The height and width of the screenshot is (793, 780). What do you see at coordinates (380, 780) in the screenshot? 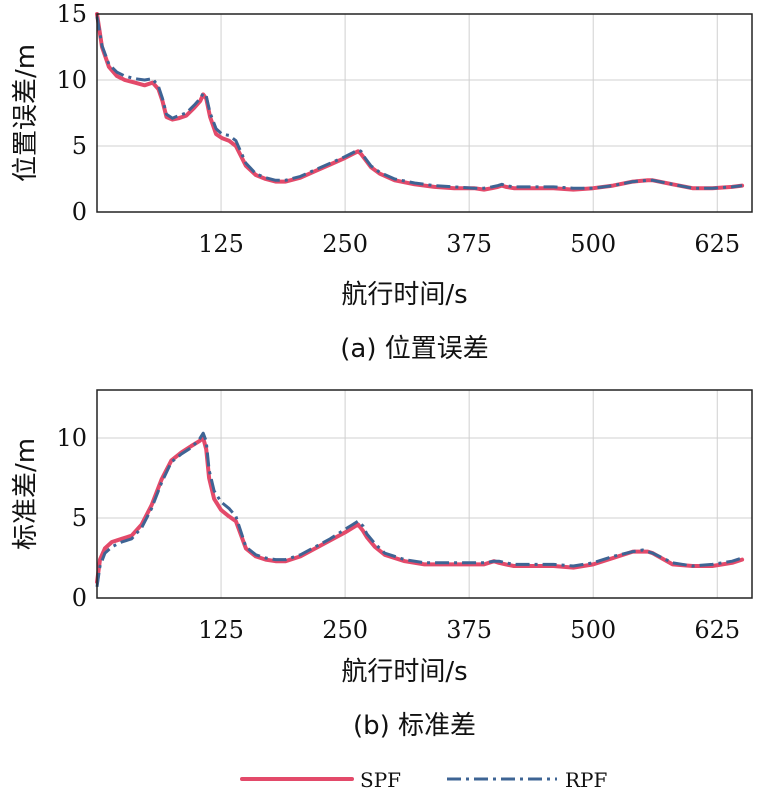
I see `legend-spf-label: SPF` at bounding box center [380, 780].